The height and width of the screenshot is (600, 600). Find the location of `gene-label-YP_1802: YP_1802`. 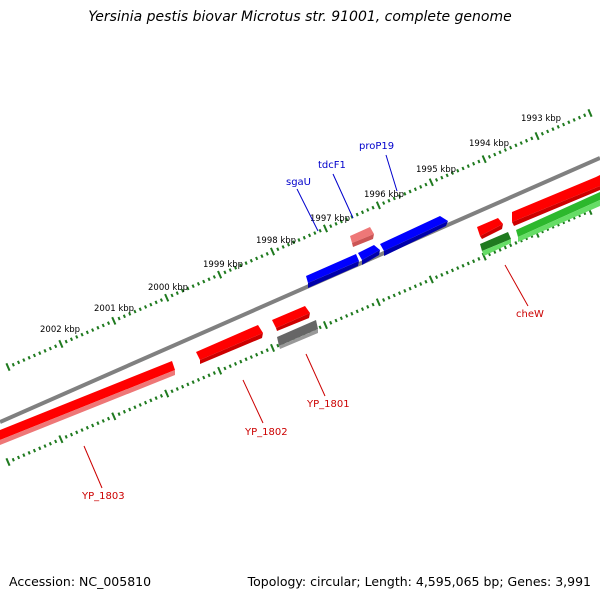

gene-label-YP_1802: YP_1802 is located at coordinates (266, 432).